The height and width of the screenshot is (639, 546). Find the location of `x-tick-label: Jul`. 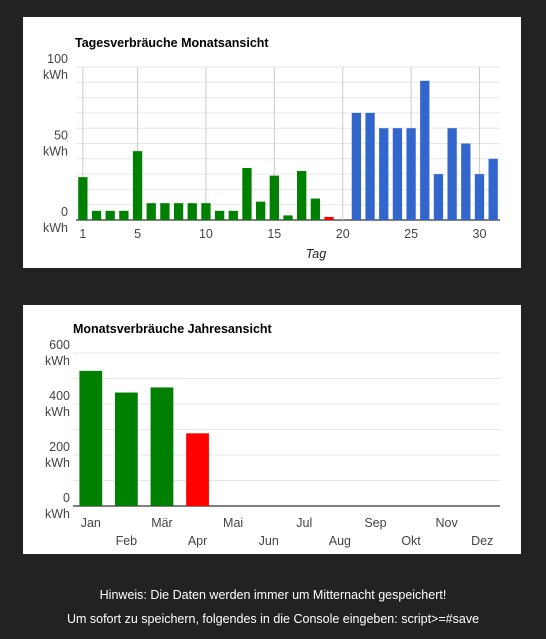

x-tick-label: Jul is located at coordinates (304, 523).